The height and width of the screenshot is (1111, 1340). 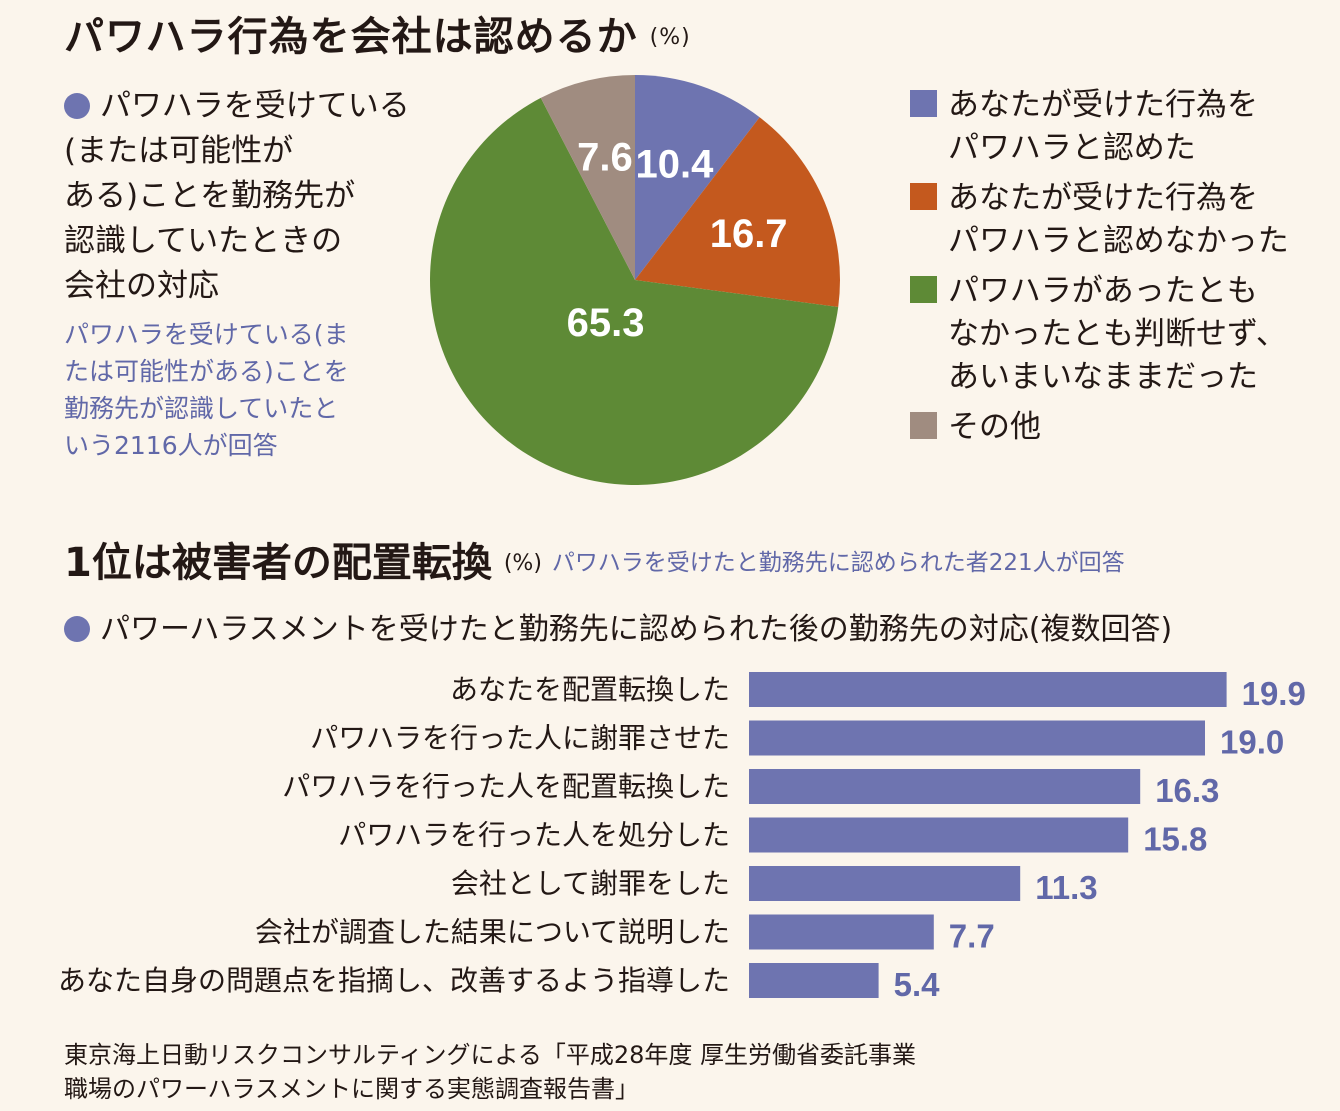 What do you see at coordinates (636, 629) in the screenshot?
I see `bar-question-text: パワーハラスメントを受けたと勤務先に認められた後の勤務先の対応(複数回答)` at bounding box center [636, 629].